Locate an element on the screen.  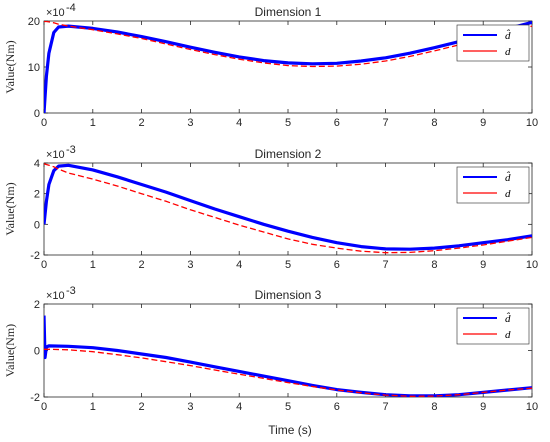
y-multiplier-exponent: -4 is located at coordinates (71, 8).